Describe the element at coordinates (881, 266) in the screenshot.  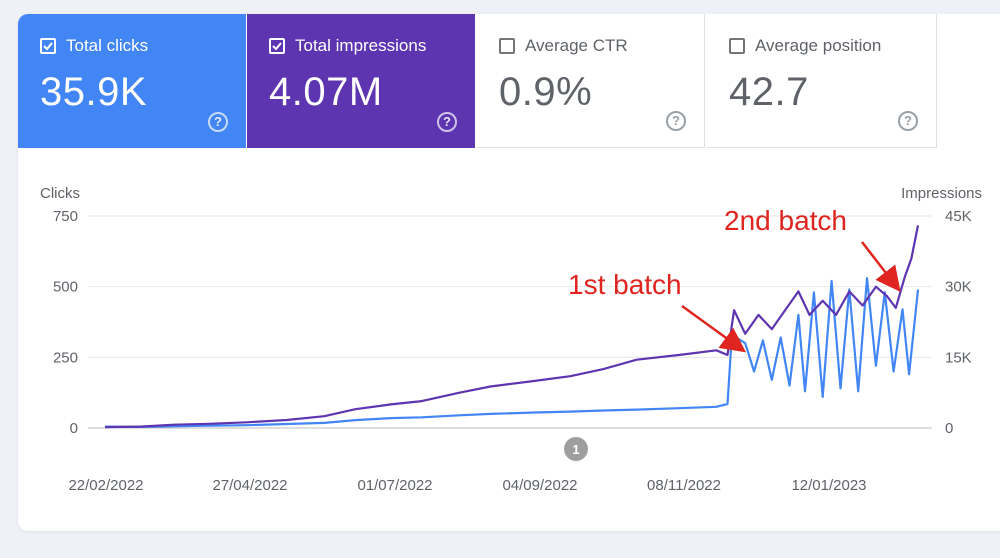
I see `annotation-arrow-second` at that location.